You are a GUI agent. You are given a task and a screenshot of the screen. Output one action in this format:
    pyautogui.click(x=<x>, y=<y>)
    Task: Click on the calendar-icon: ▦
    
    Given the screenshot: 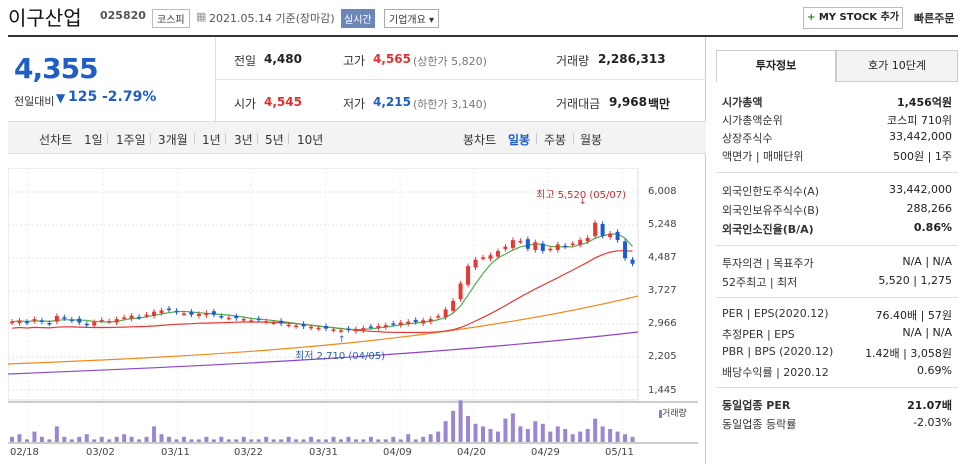 What is the action you would take?
    pyautogui.click(x=201, y=16)
    